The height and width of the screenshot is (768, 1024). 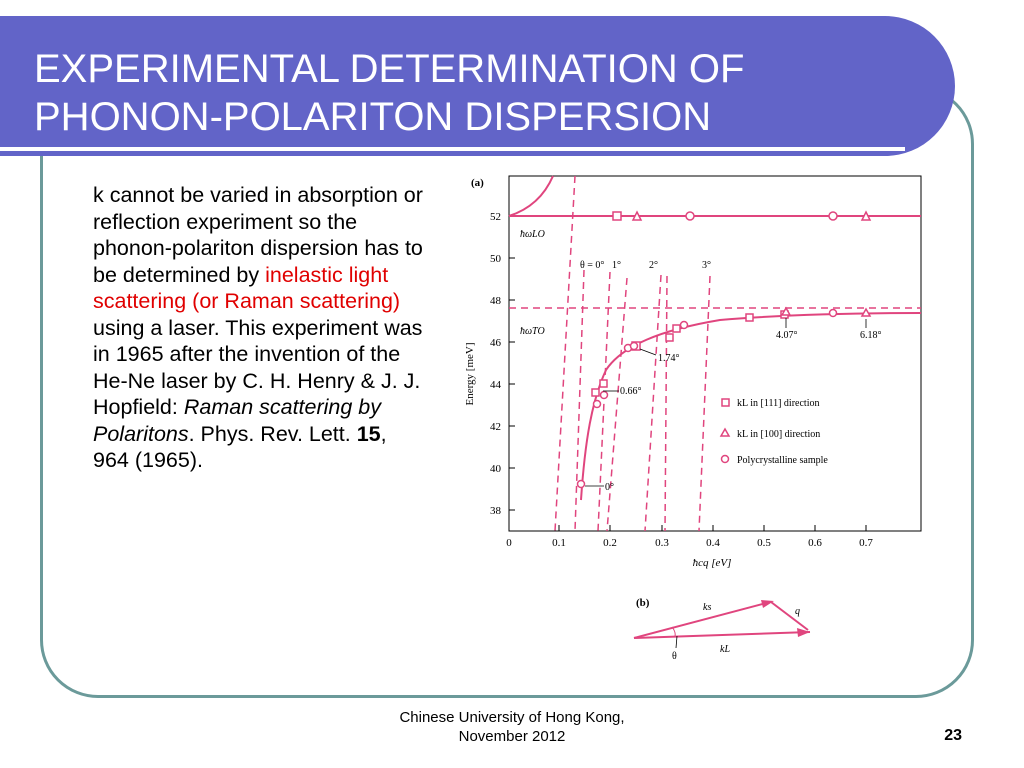 I want to click on y-tick-label: 44, so click(x=496, y=385).